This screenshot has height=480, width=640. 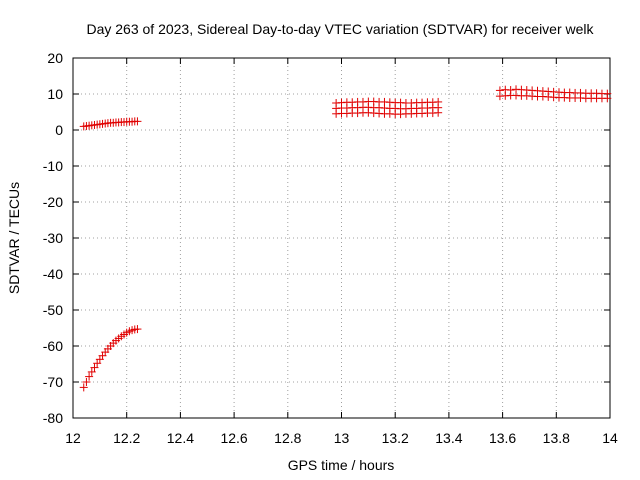 I want to click on y-tick-label: 0, so click(x=59, y=130).